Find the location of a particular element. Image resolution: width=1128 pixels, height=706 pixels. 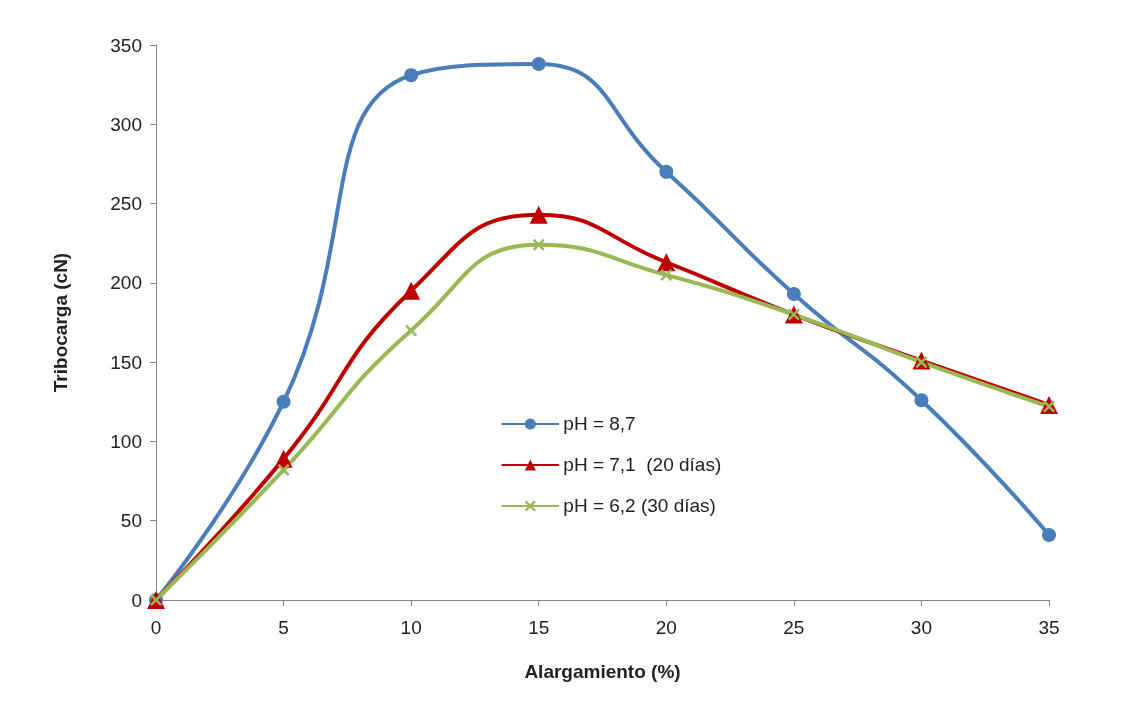

y-axis-title: Tribocarga (cN) is located at coordinates (60, 322).